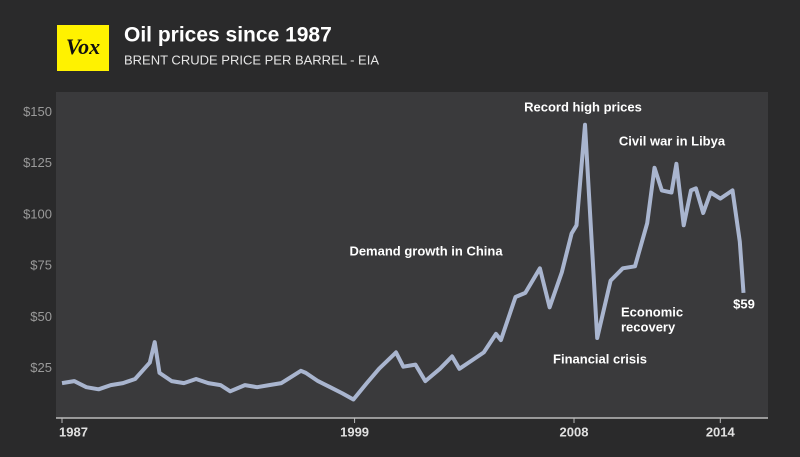 The image size is (800, 457). I want to click on annotation: recovery, so click(648, 326).